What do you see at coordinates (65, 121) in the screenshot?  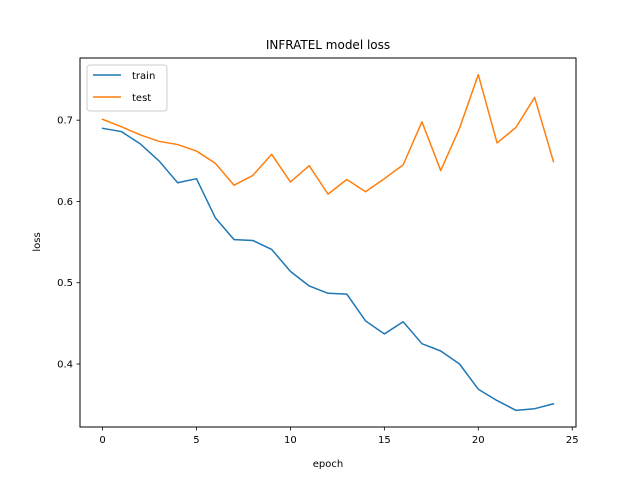 I see `y-tick-label: 0.7` at bounding box center [65, 121].